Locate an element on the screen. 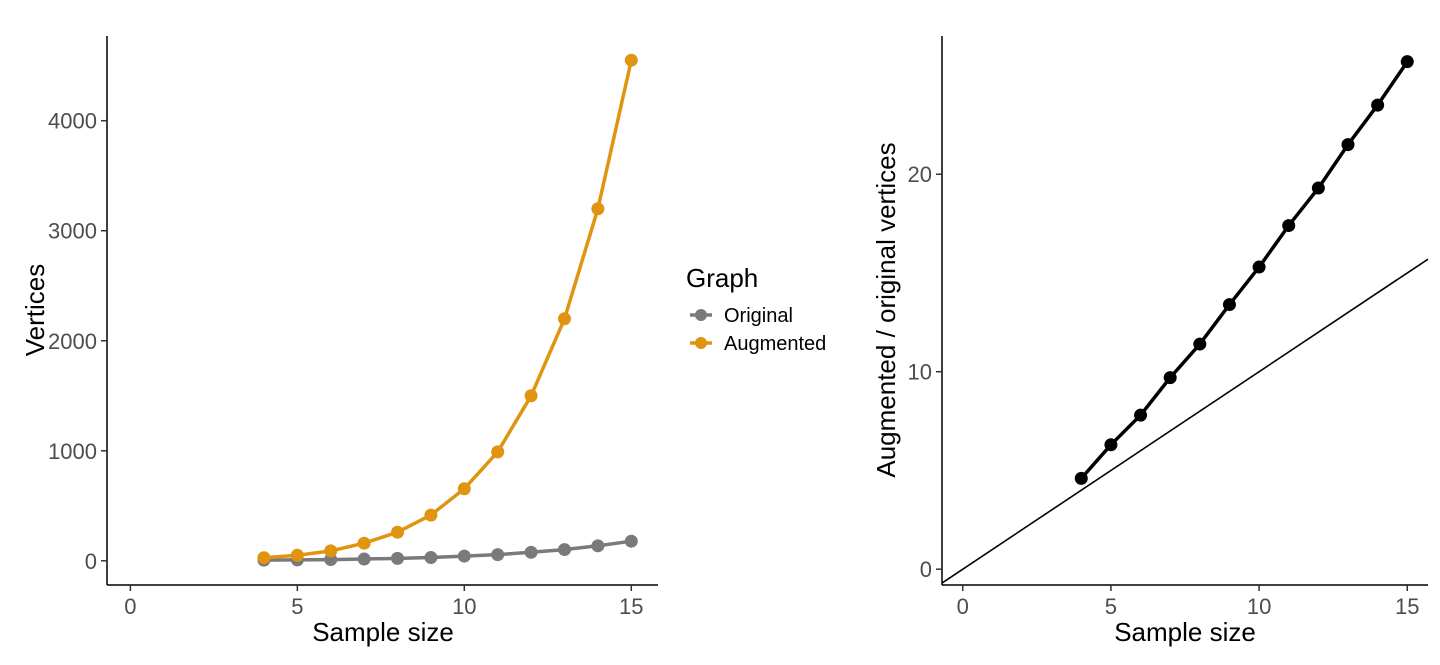  legend-item-original: Original is located at coordinates (741, 316).